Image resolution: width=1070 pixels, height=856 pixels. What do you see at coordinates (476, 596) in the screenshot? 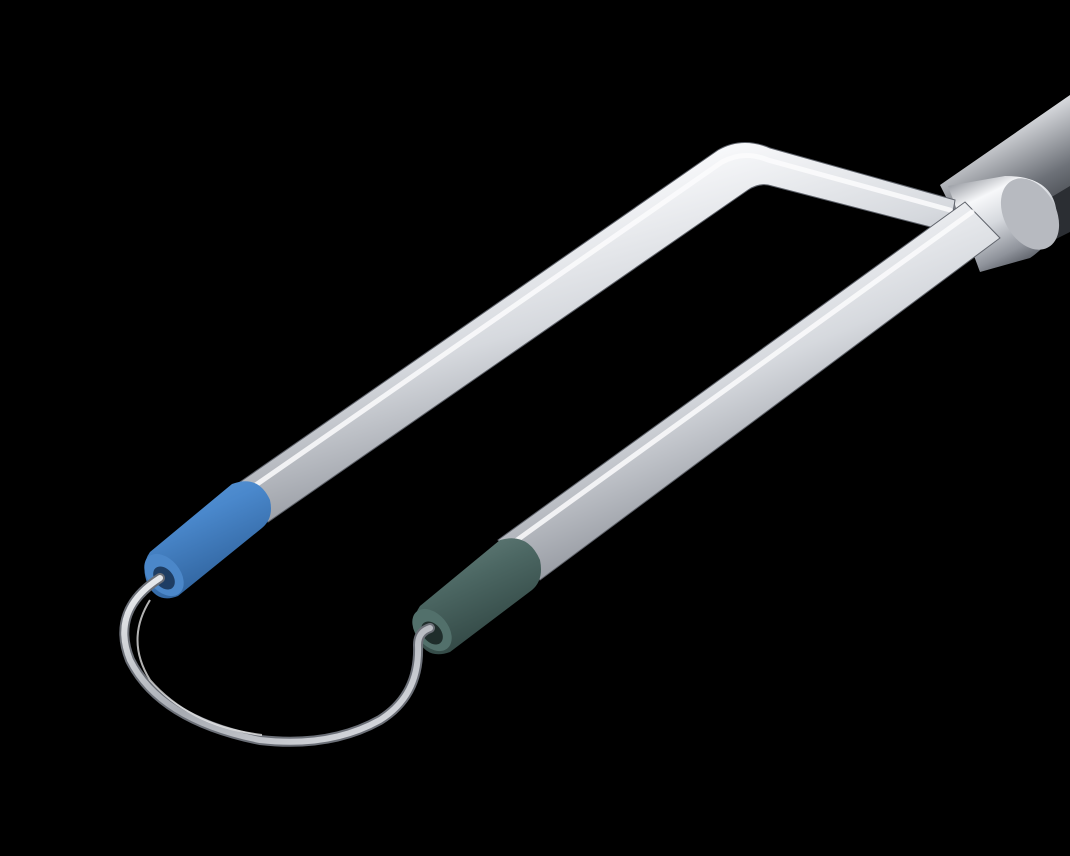
I see `green-insulator-tip` at bounding box center [476, 596].